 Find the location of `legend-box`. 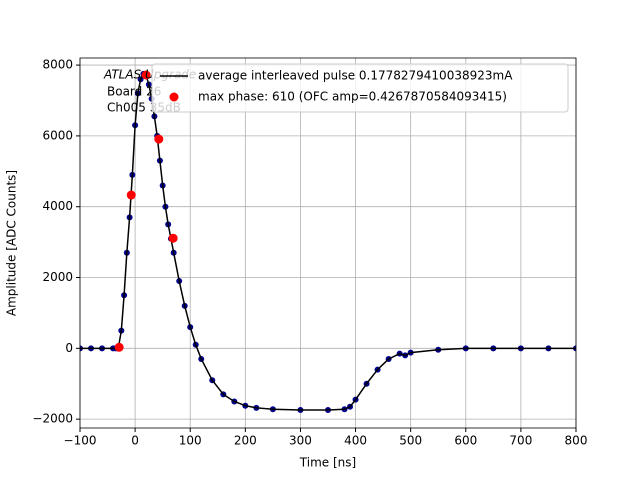

legend-box is located at coordinates (360, 88).